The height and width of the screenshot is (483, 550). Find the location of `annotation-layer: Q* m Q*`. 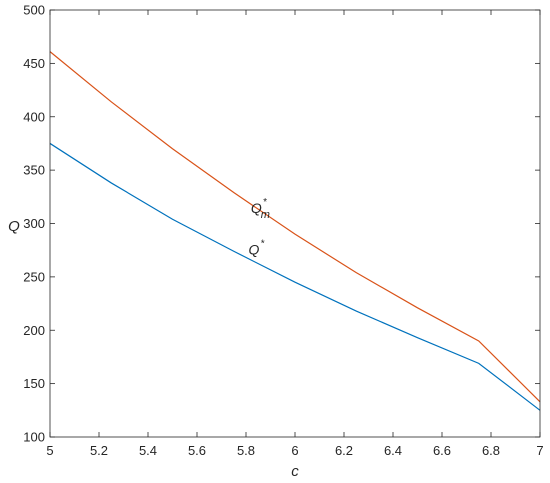

annotation-layer: Q* m Q* is located at coordinates (258, 227).